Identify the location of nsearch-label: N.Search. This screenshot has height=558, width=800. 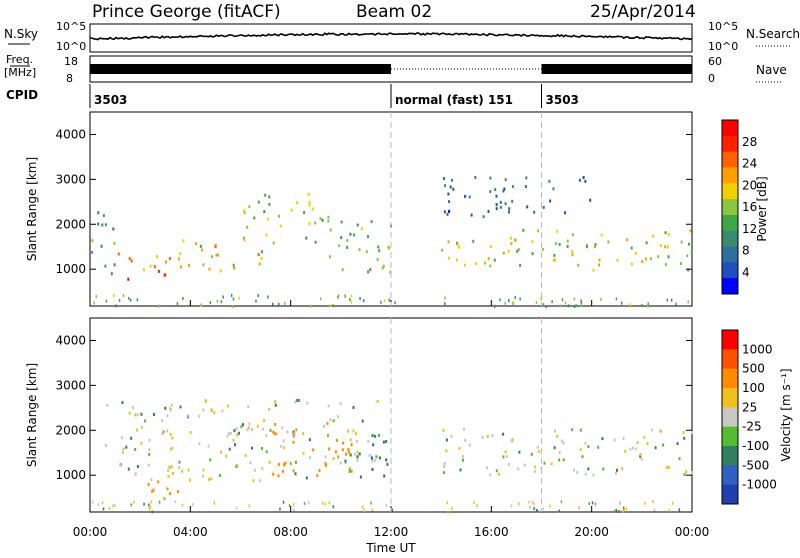
(773, 34).